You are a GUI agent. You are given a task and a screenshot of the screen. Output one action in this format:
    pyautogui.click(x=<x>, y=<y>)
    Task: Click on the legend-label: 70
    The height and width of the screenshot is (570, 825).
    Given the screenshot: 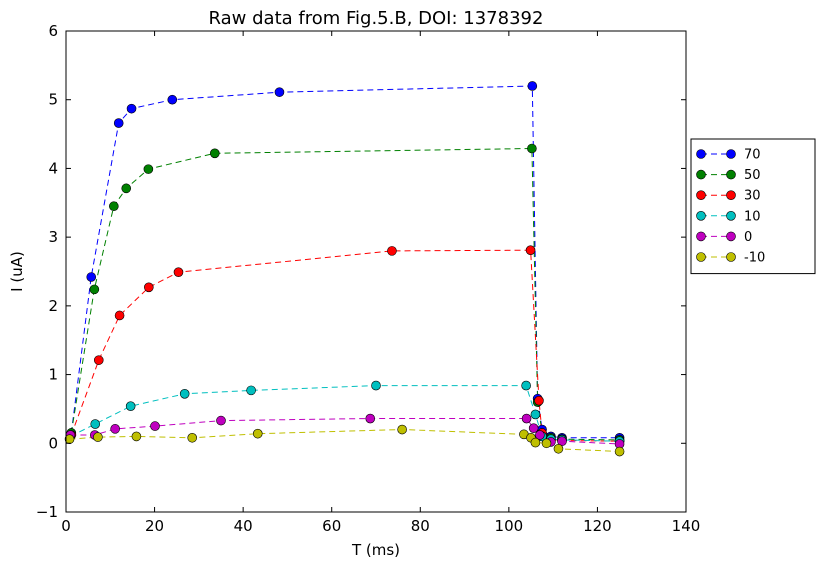 What is the action you would take?
    pyautogui.click(x=752, y=155)
    